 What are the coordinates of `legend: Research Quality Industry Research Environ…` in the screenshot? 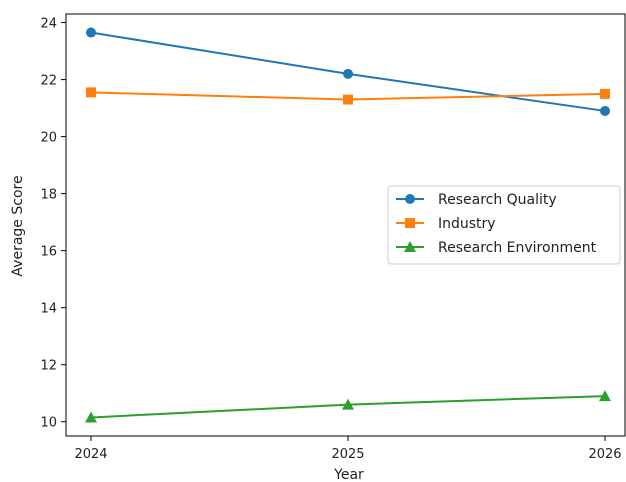 It's located at (504, 225).